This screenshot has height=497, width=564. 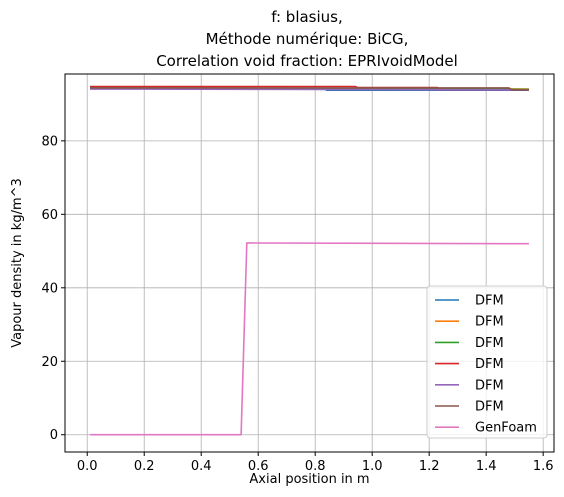 I want to click on y-axis-label: Vapour density in kg/m^3, so click(x=17, y=263).